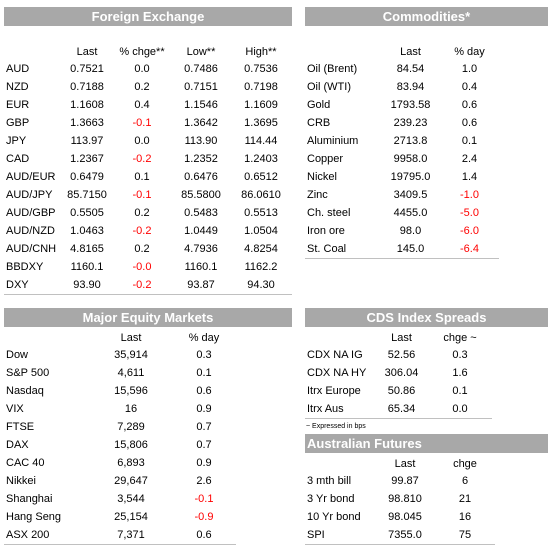 Image resolution: width=556 pixels, height=558 pixels. Describe the element at coordinates (401, 409) in the screenshot. I see `row-value: 65.34` at that location.